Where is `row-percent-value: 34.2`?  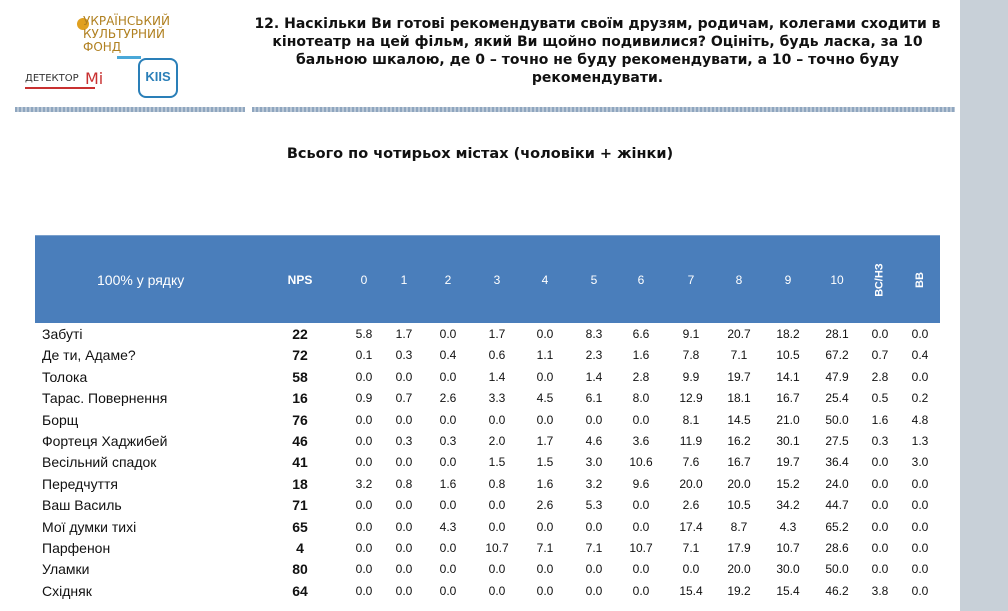
row-percent-value: 34.2 is located at coordinates (788, 505).